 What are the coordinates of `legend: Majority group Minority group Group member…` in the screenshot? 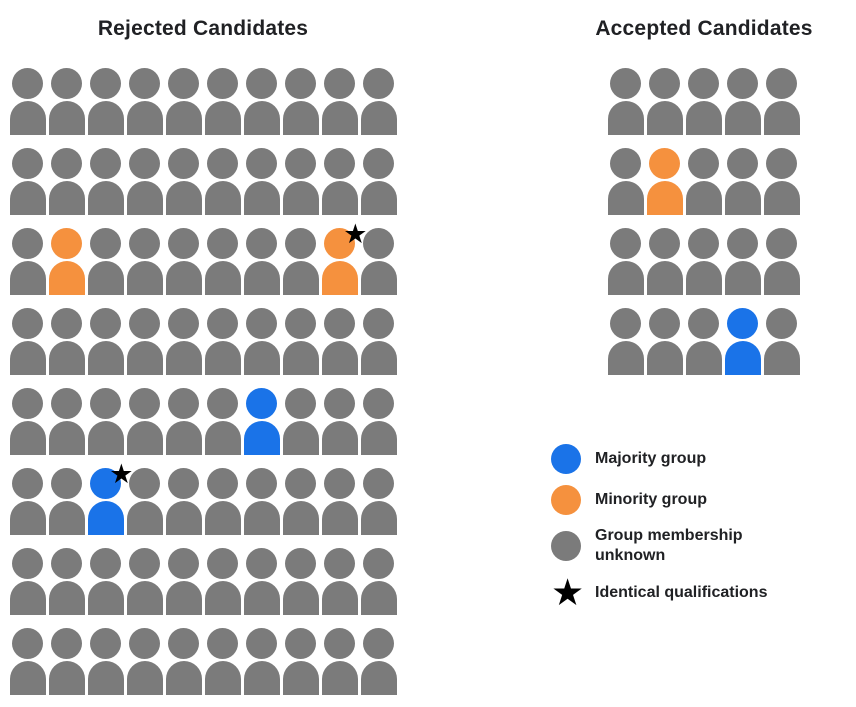 It's located at (682, 527).